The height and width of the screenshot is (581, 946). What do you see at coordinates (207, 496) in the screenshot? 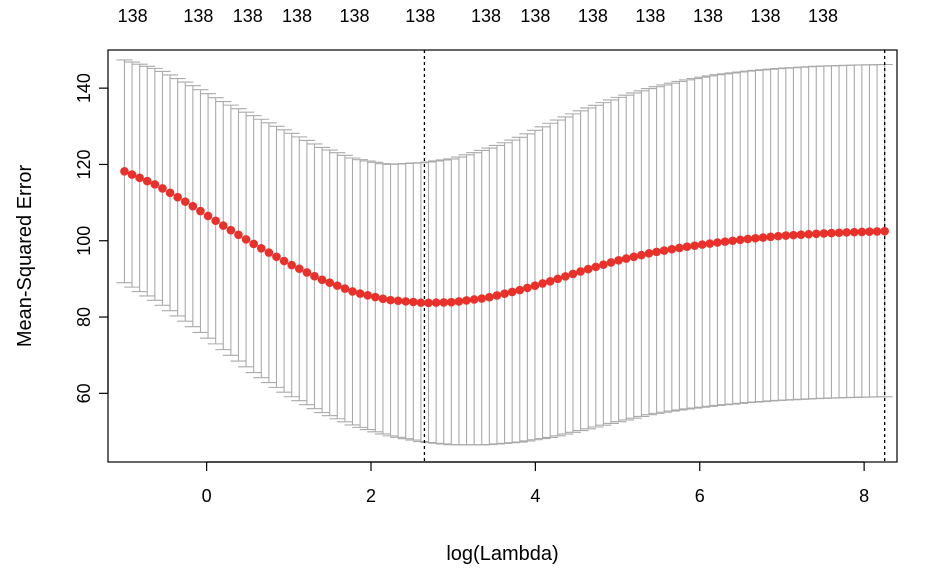
I see `x-tick-label-0: 0` at bounding box center [207, 496].